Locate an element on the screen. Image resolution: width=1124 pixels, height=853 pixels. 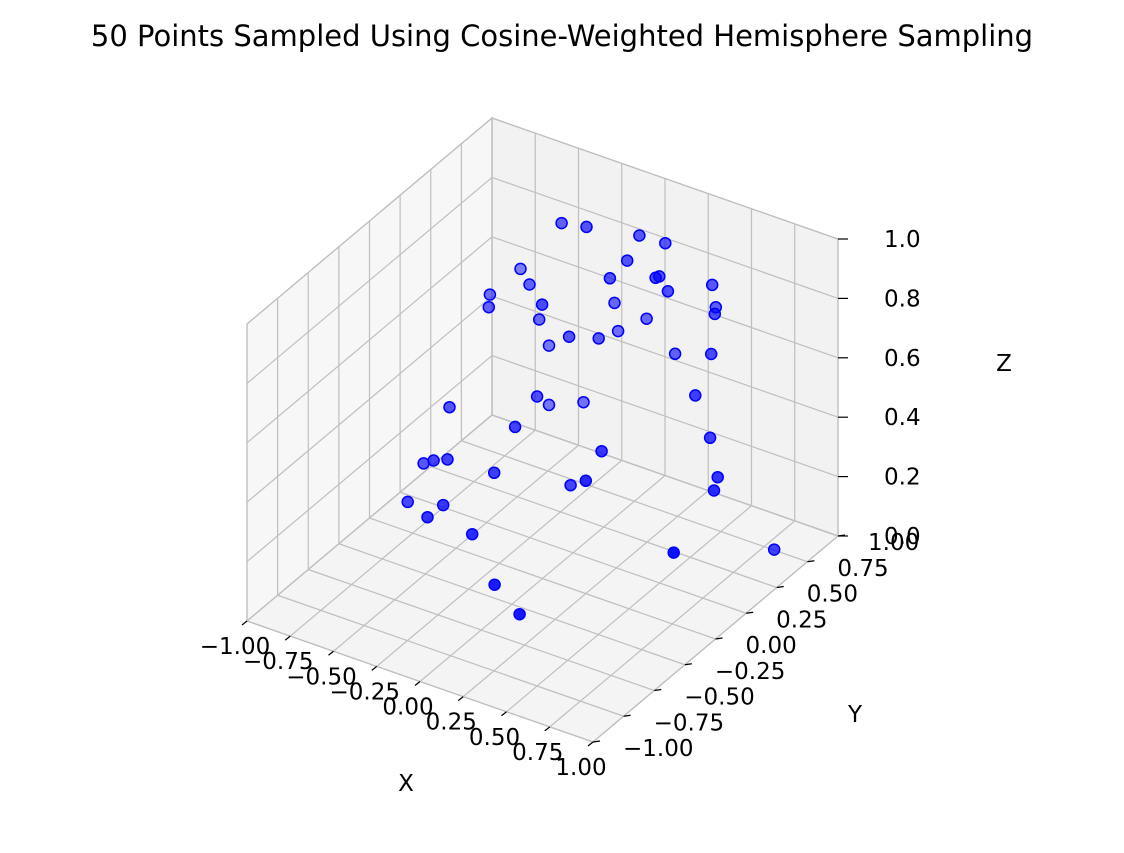
x-tick-label: −0.50 is located at coordinates (321, 677).